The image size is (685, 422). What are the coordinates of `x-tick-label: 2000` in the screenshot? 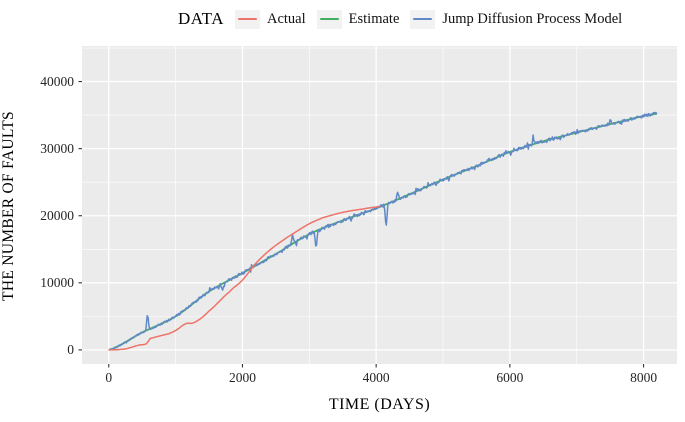 It's located at (242, 377).